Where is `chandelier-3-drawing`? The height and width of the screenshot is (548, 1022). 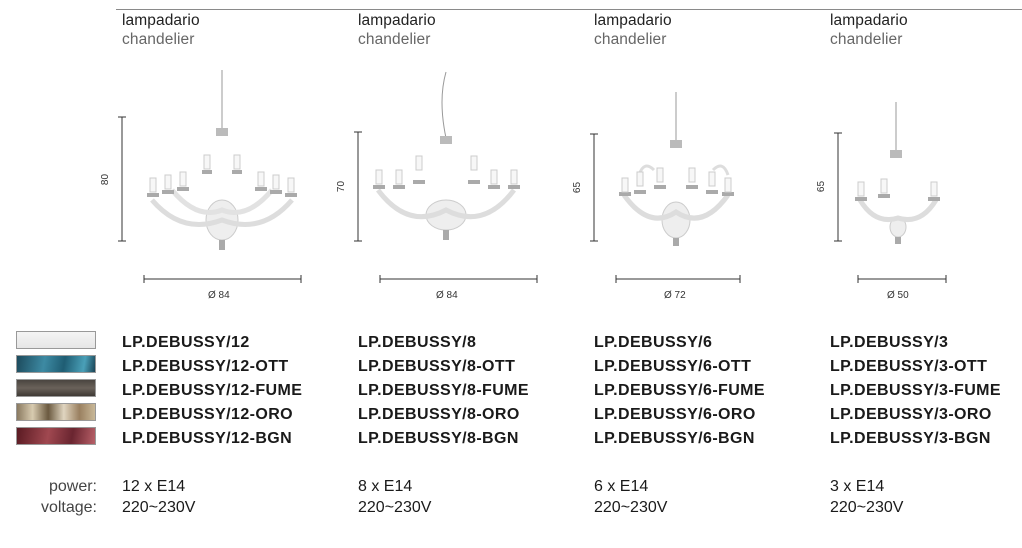 chandelier-3-drawing is located at coordinates (890, 192).